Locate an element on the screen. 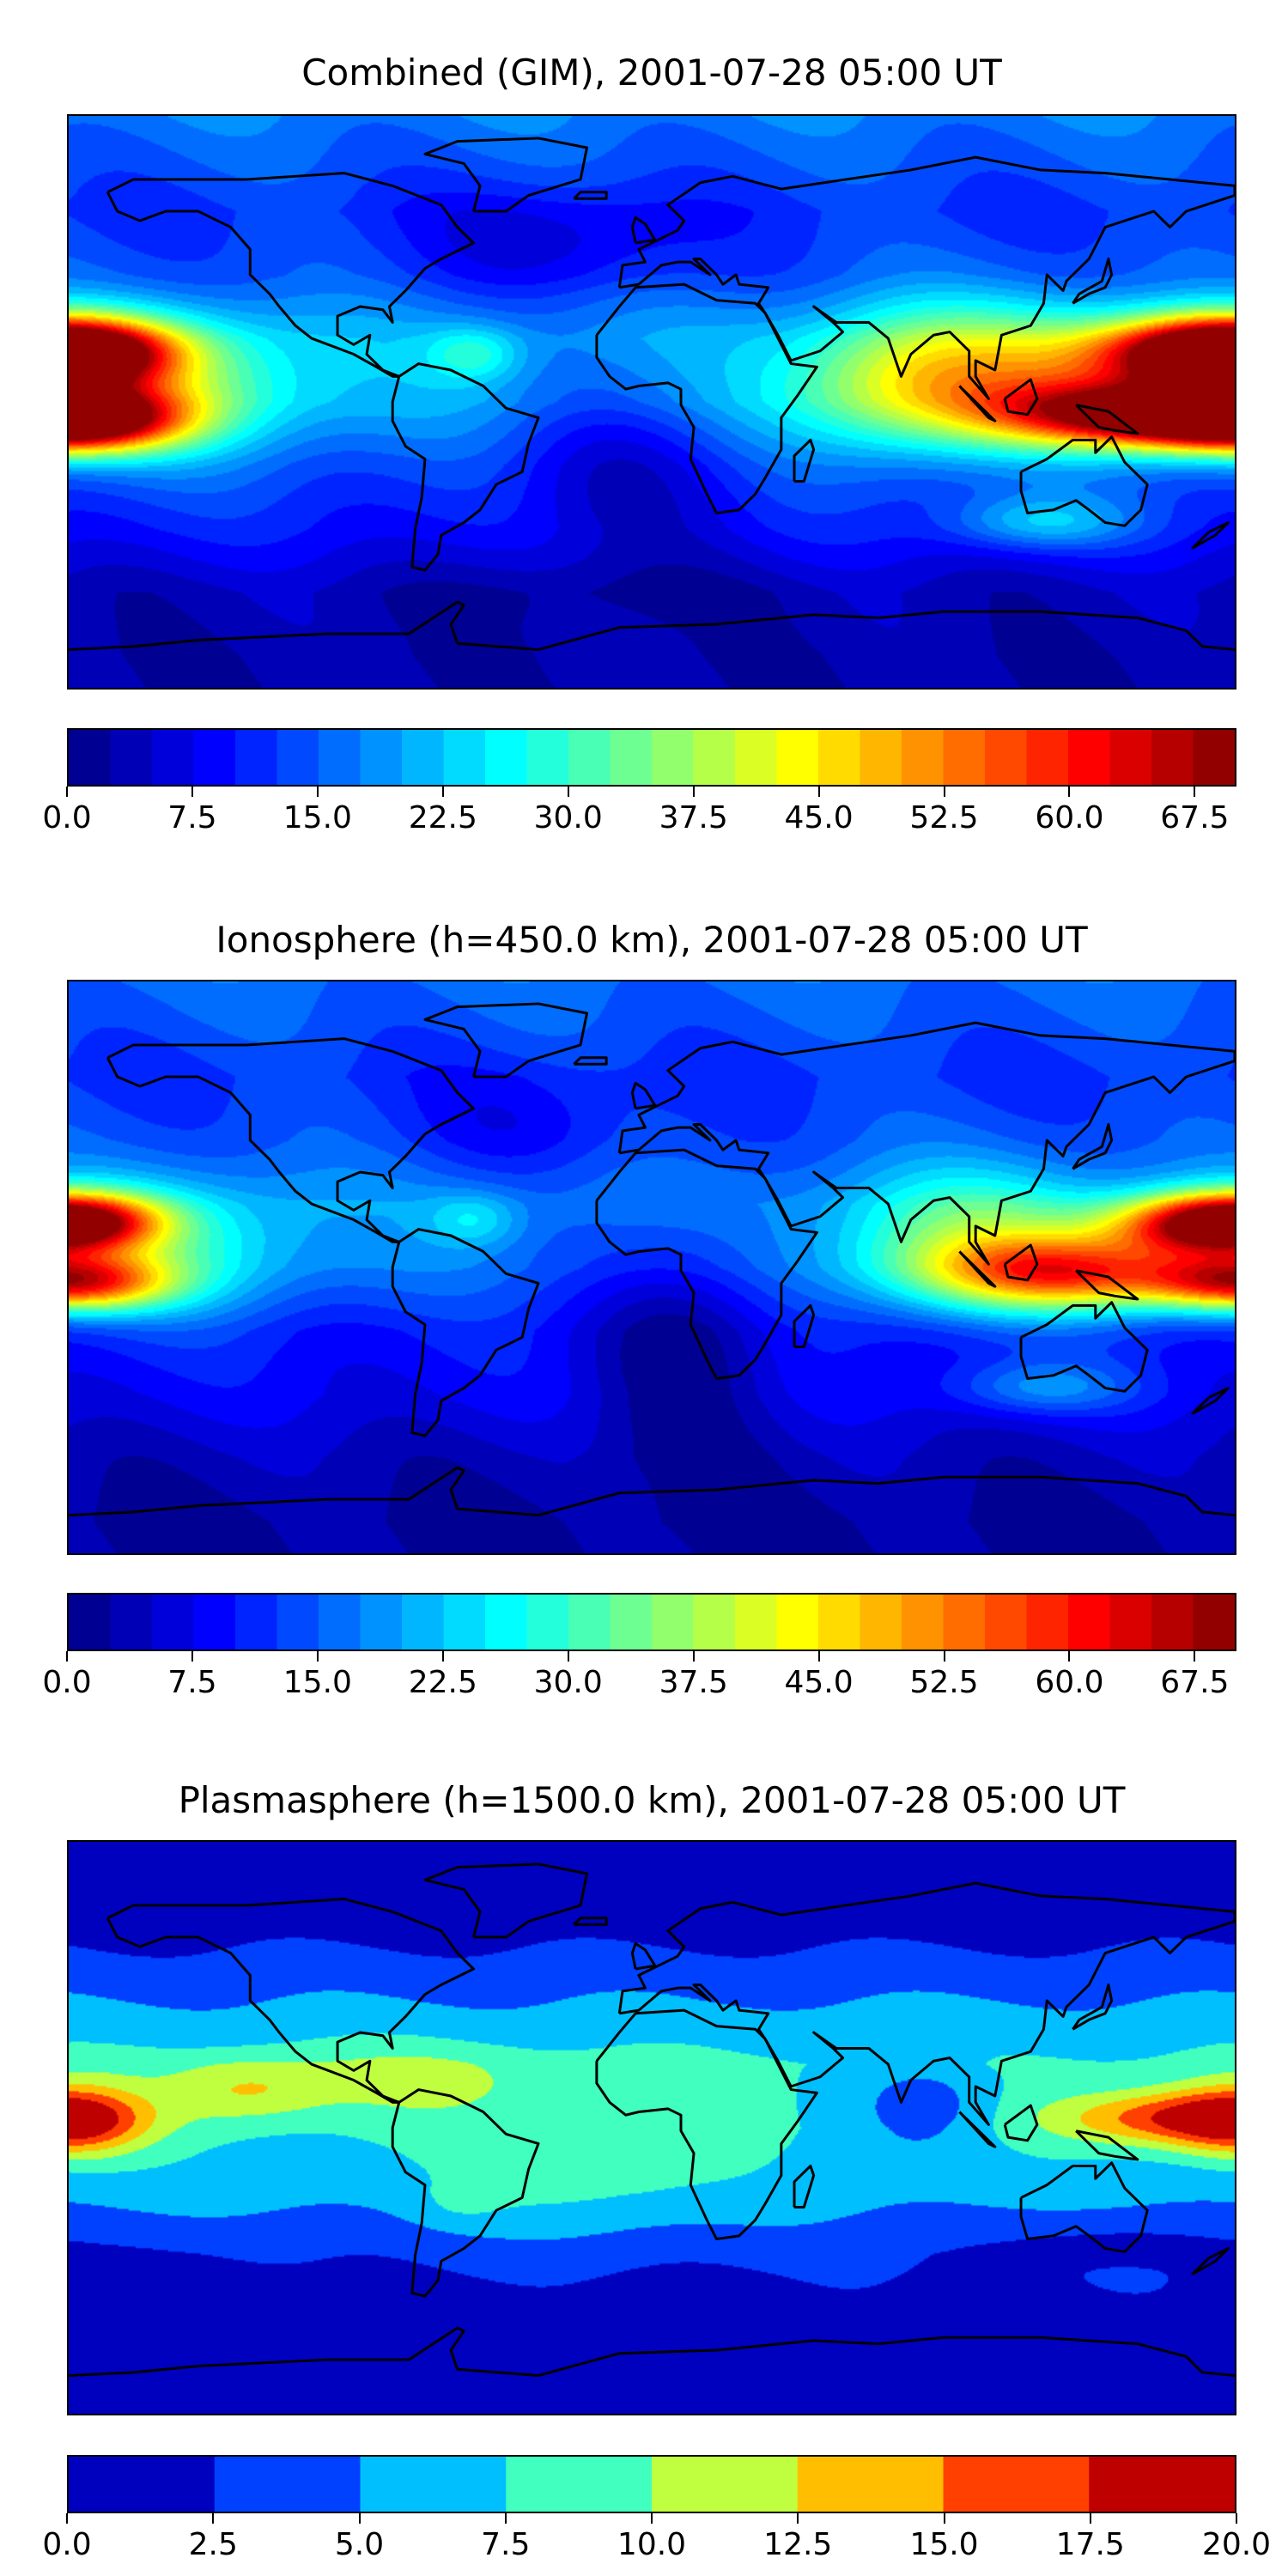 This screenshot has width=1288, height=2576. tick-label: 15.0 is located at coordinates (317, 1682).